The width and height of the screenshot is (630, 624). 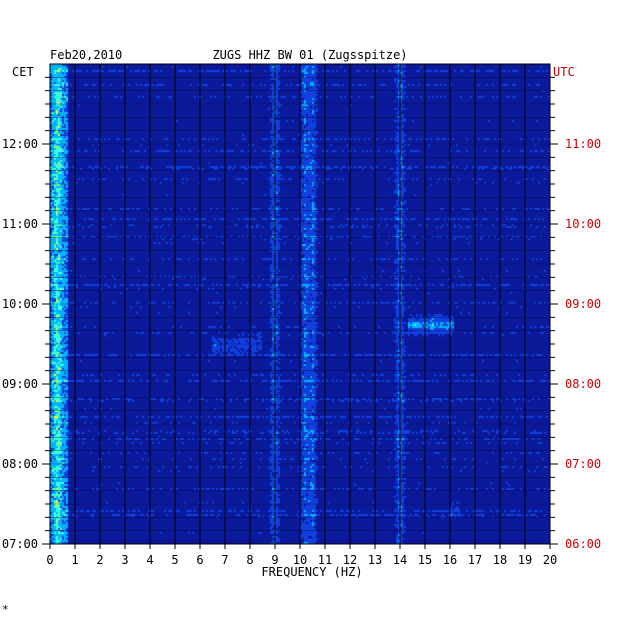 What do you see at coordinates (309, 55) in the screenshot?
I see `chart-station-title: ZUGS HHZ BW 01 (Zugsspitze)` at bounding box center [309, 55].